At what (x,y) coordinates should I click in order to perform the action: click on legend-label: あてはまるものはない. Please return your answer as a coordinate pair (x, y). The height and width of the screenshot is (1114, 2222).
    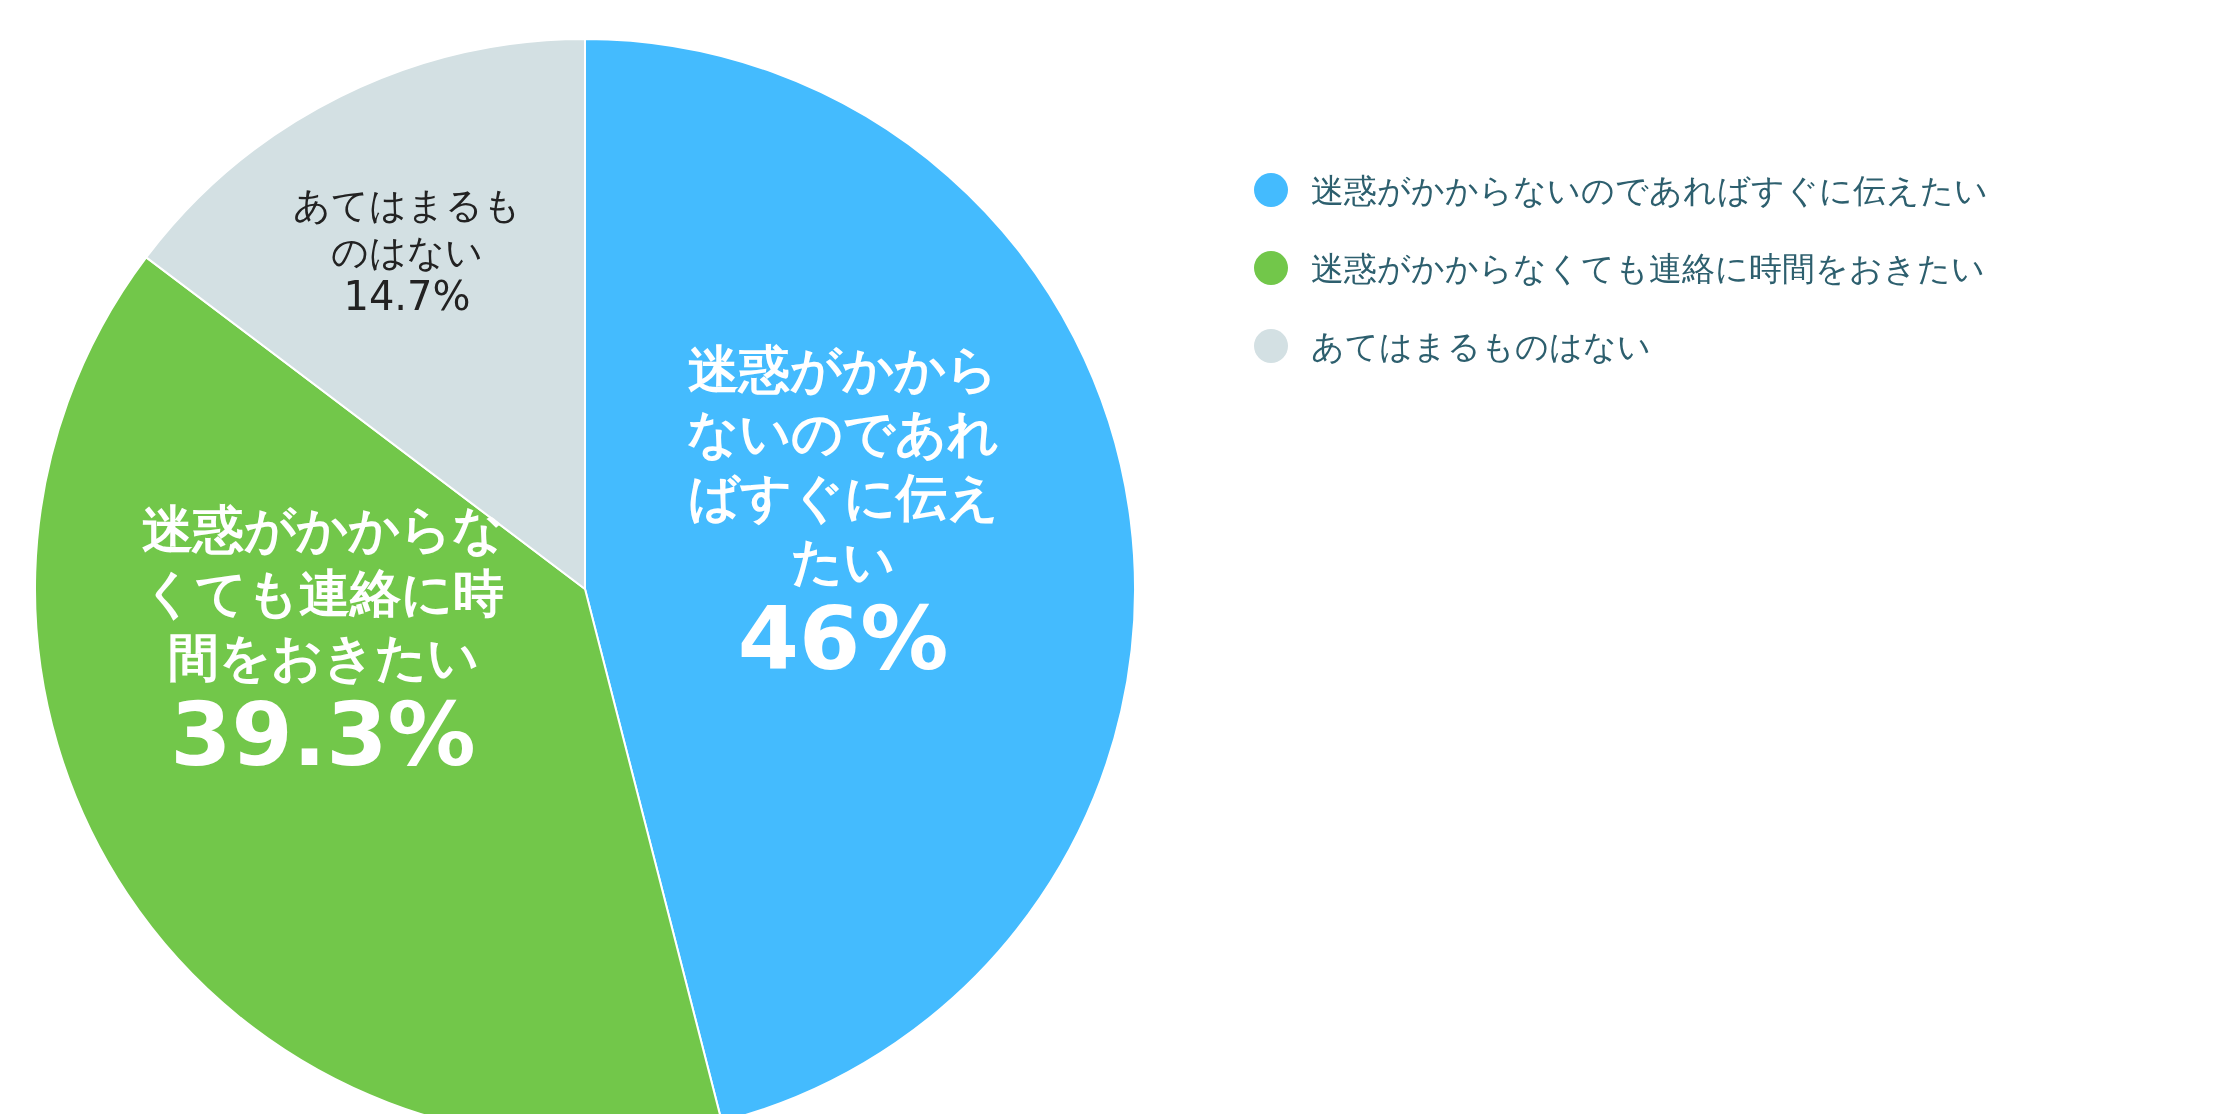
    Looking at the image, I should click on (1481, 346).